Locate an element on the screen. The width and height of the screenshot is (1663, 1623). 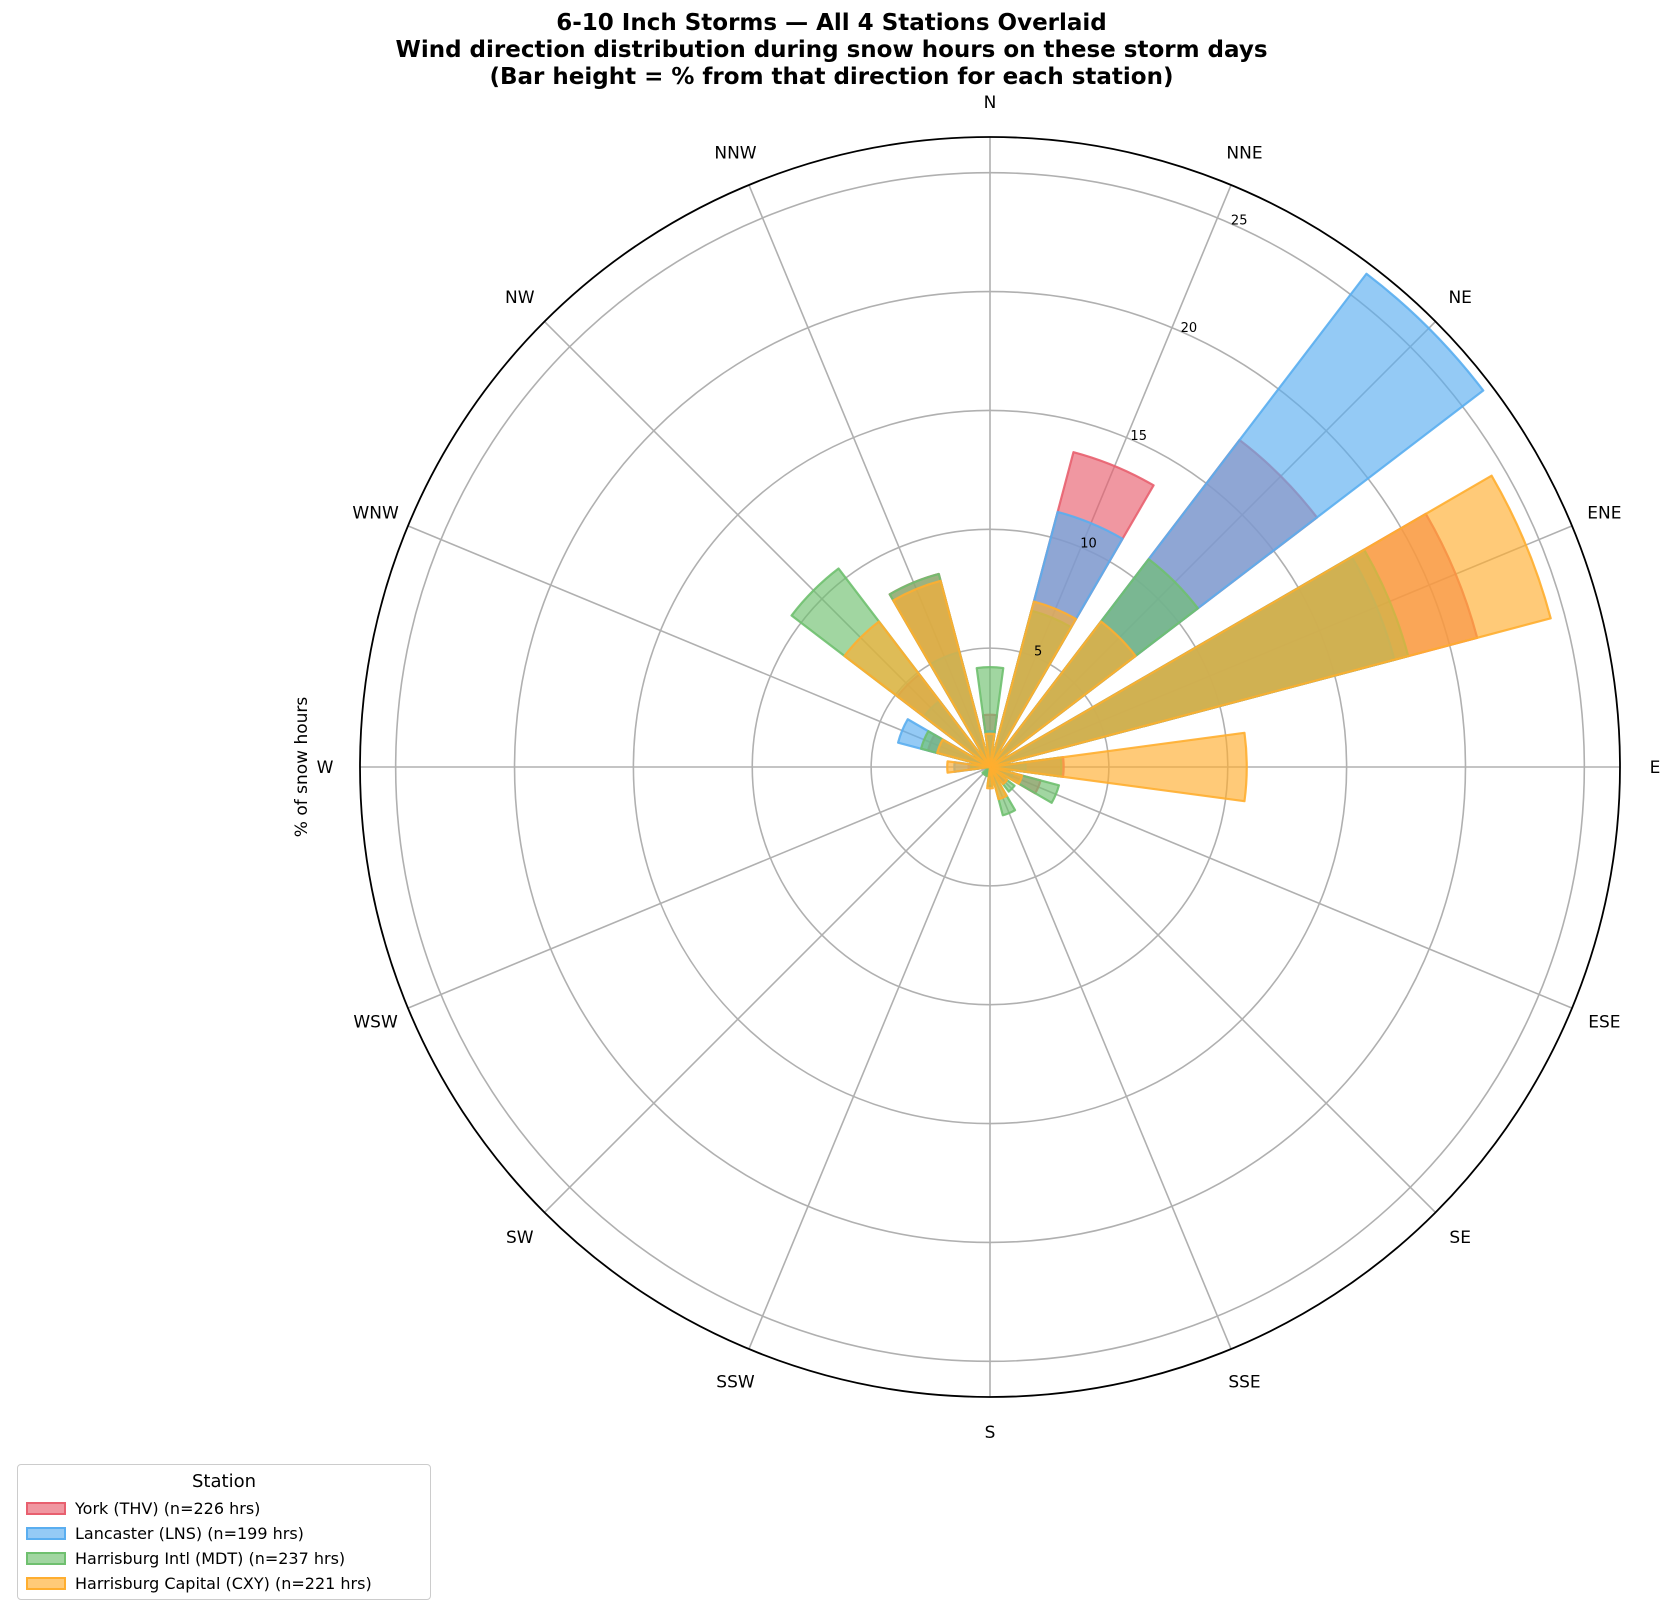
direction-label-se: SE is located at coordinates (1460, 1238).